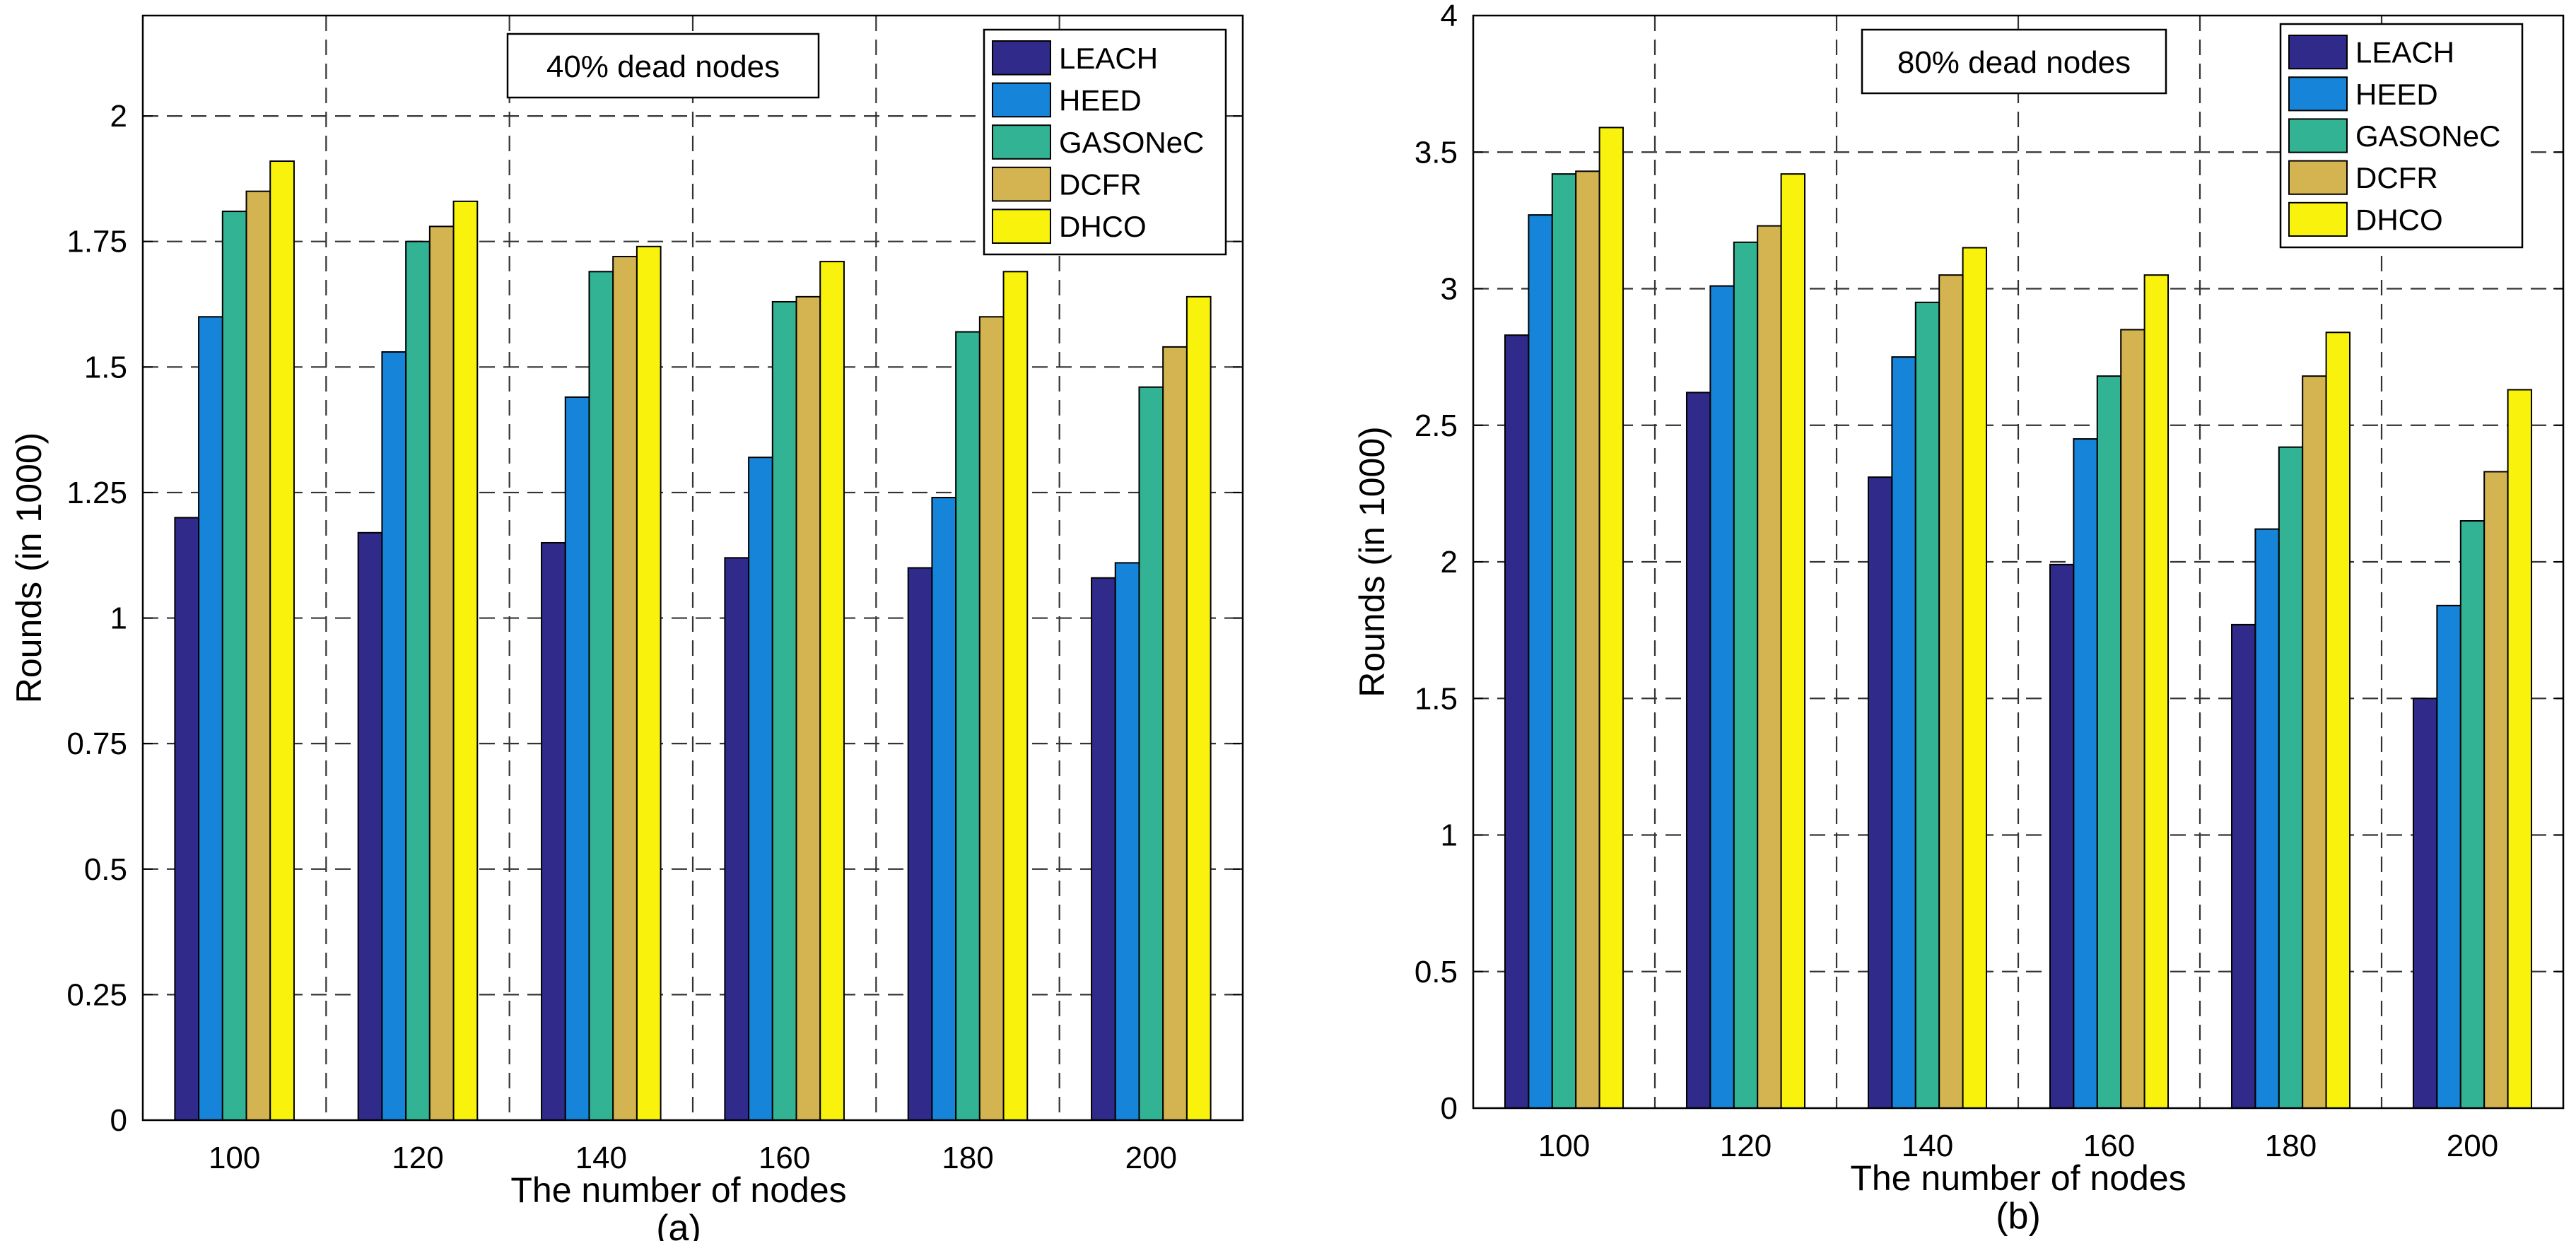  What do you see at coordinates (2405, 52) in the screenshot?
I see `legend-label-leach: LEACH` at bounding box center [2405, 52].